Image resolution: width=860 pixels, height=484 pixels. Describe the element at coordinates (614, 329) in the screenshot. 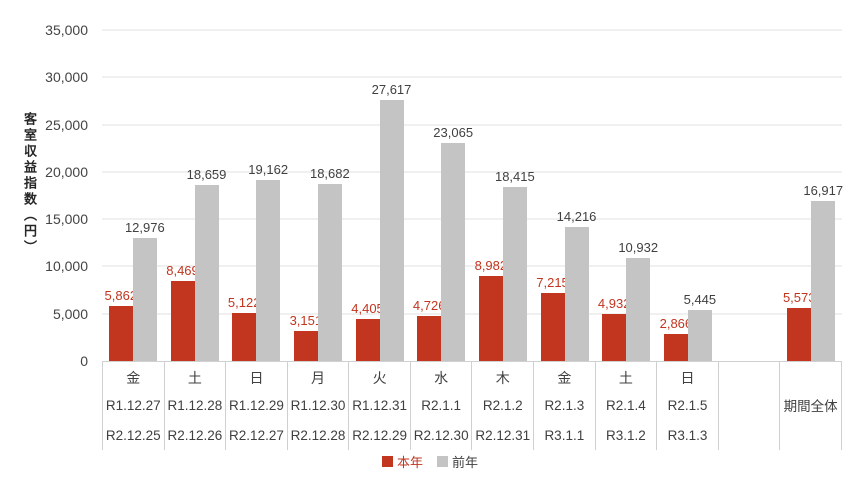

I see `bar-current-year: 4,932` at that location.